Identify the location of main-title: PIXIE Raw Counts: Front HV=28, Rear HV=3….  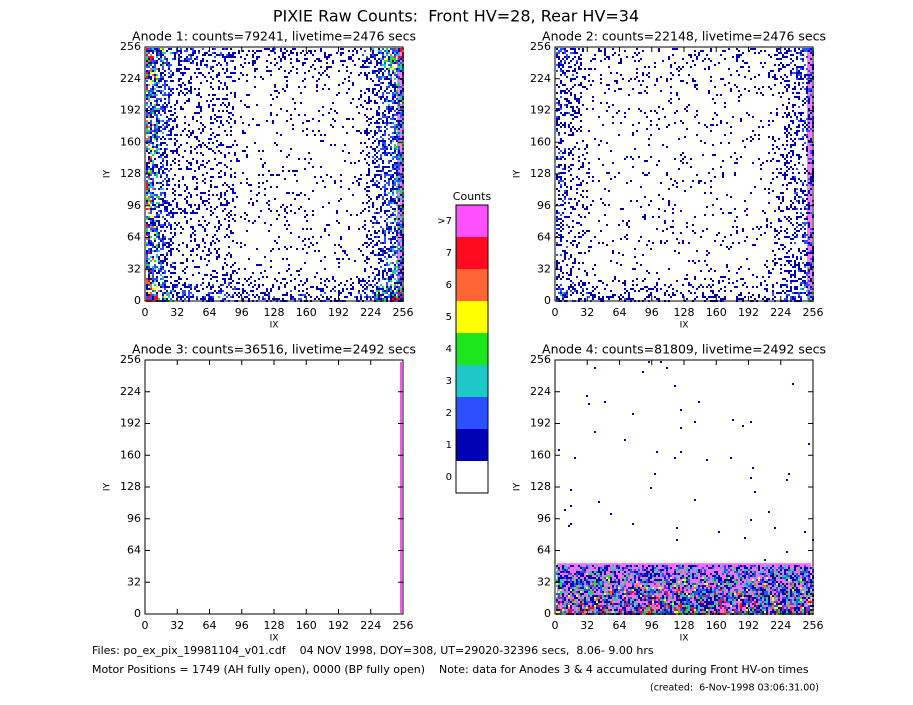
(456, 16).